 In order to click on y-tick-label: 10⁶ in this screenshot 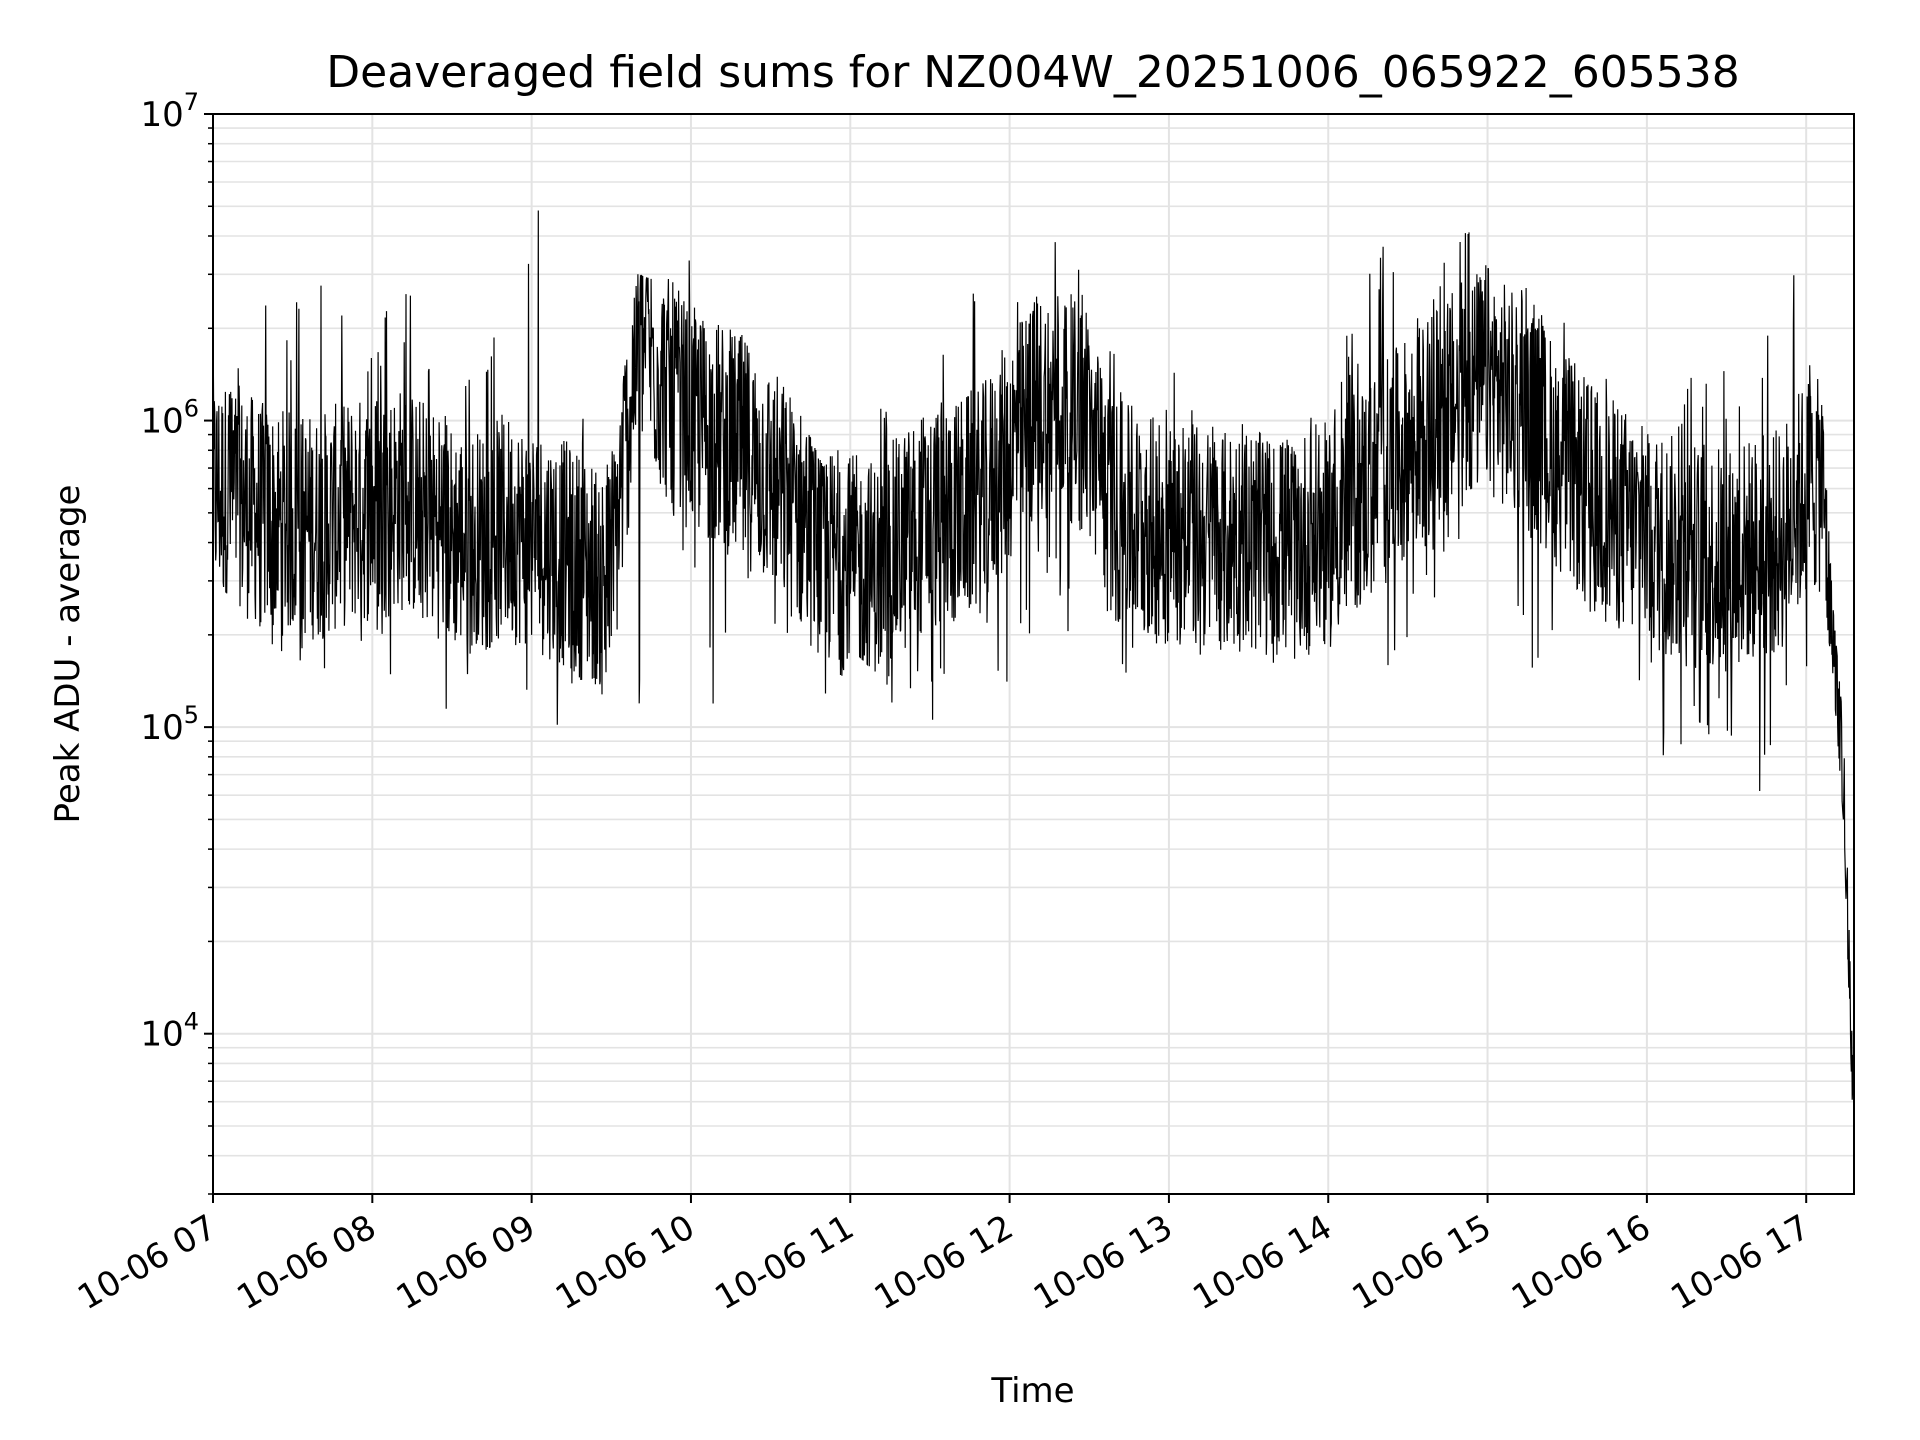, I will do `click(169, 418)`.